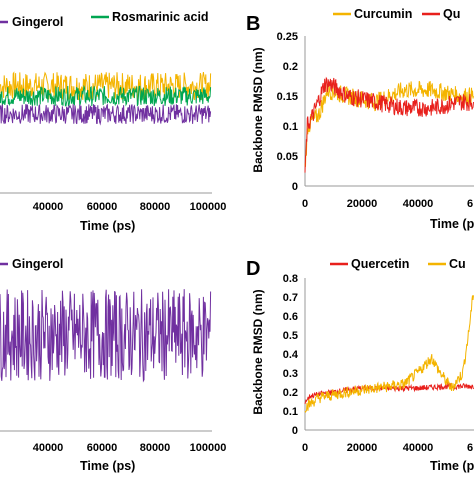 Image resolution: width=474 pixels, height=479 pixels. I want to click on x-tick-c-100000: 100000, so click(208, 448).